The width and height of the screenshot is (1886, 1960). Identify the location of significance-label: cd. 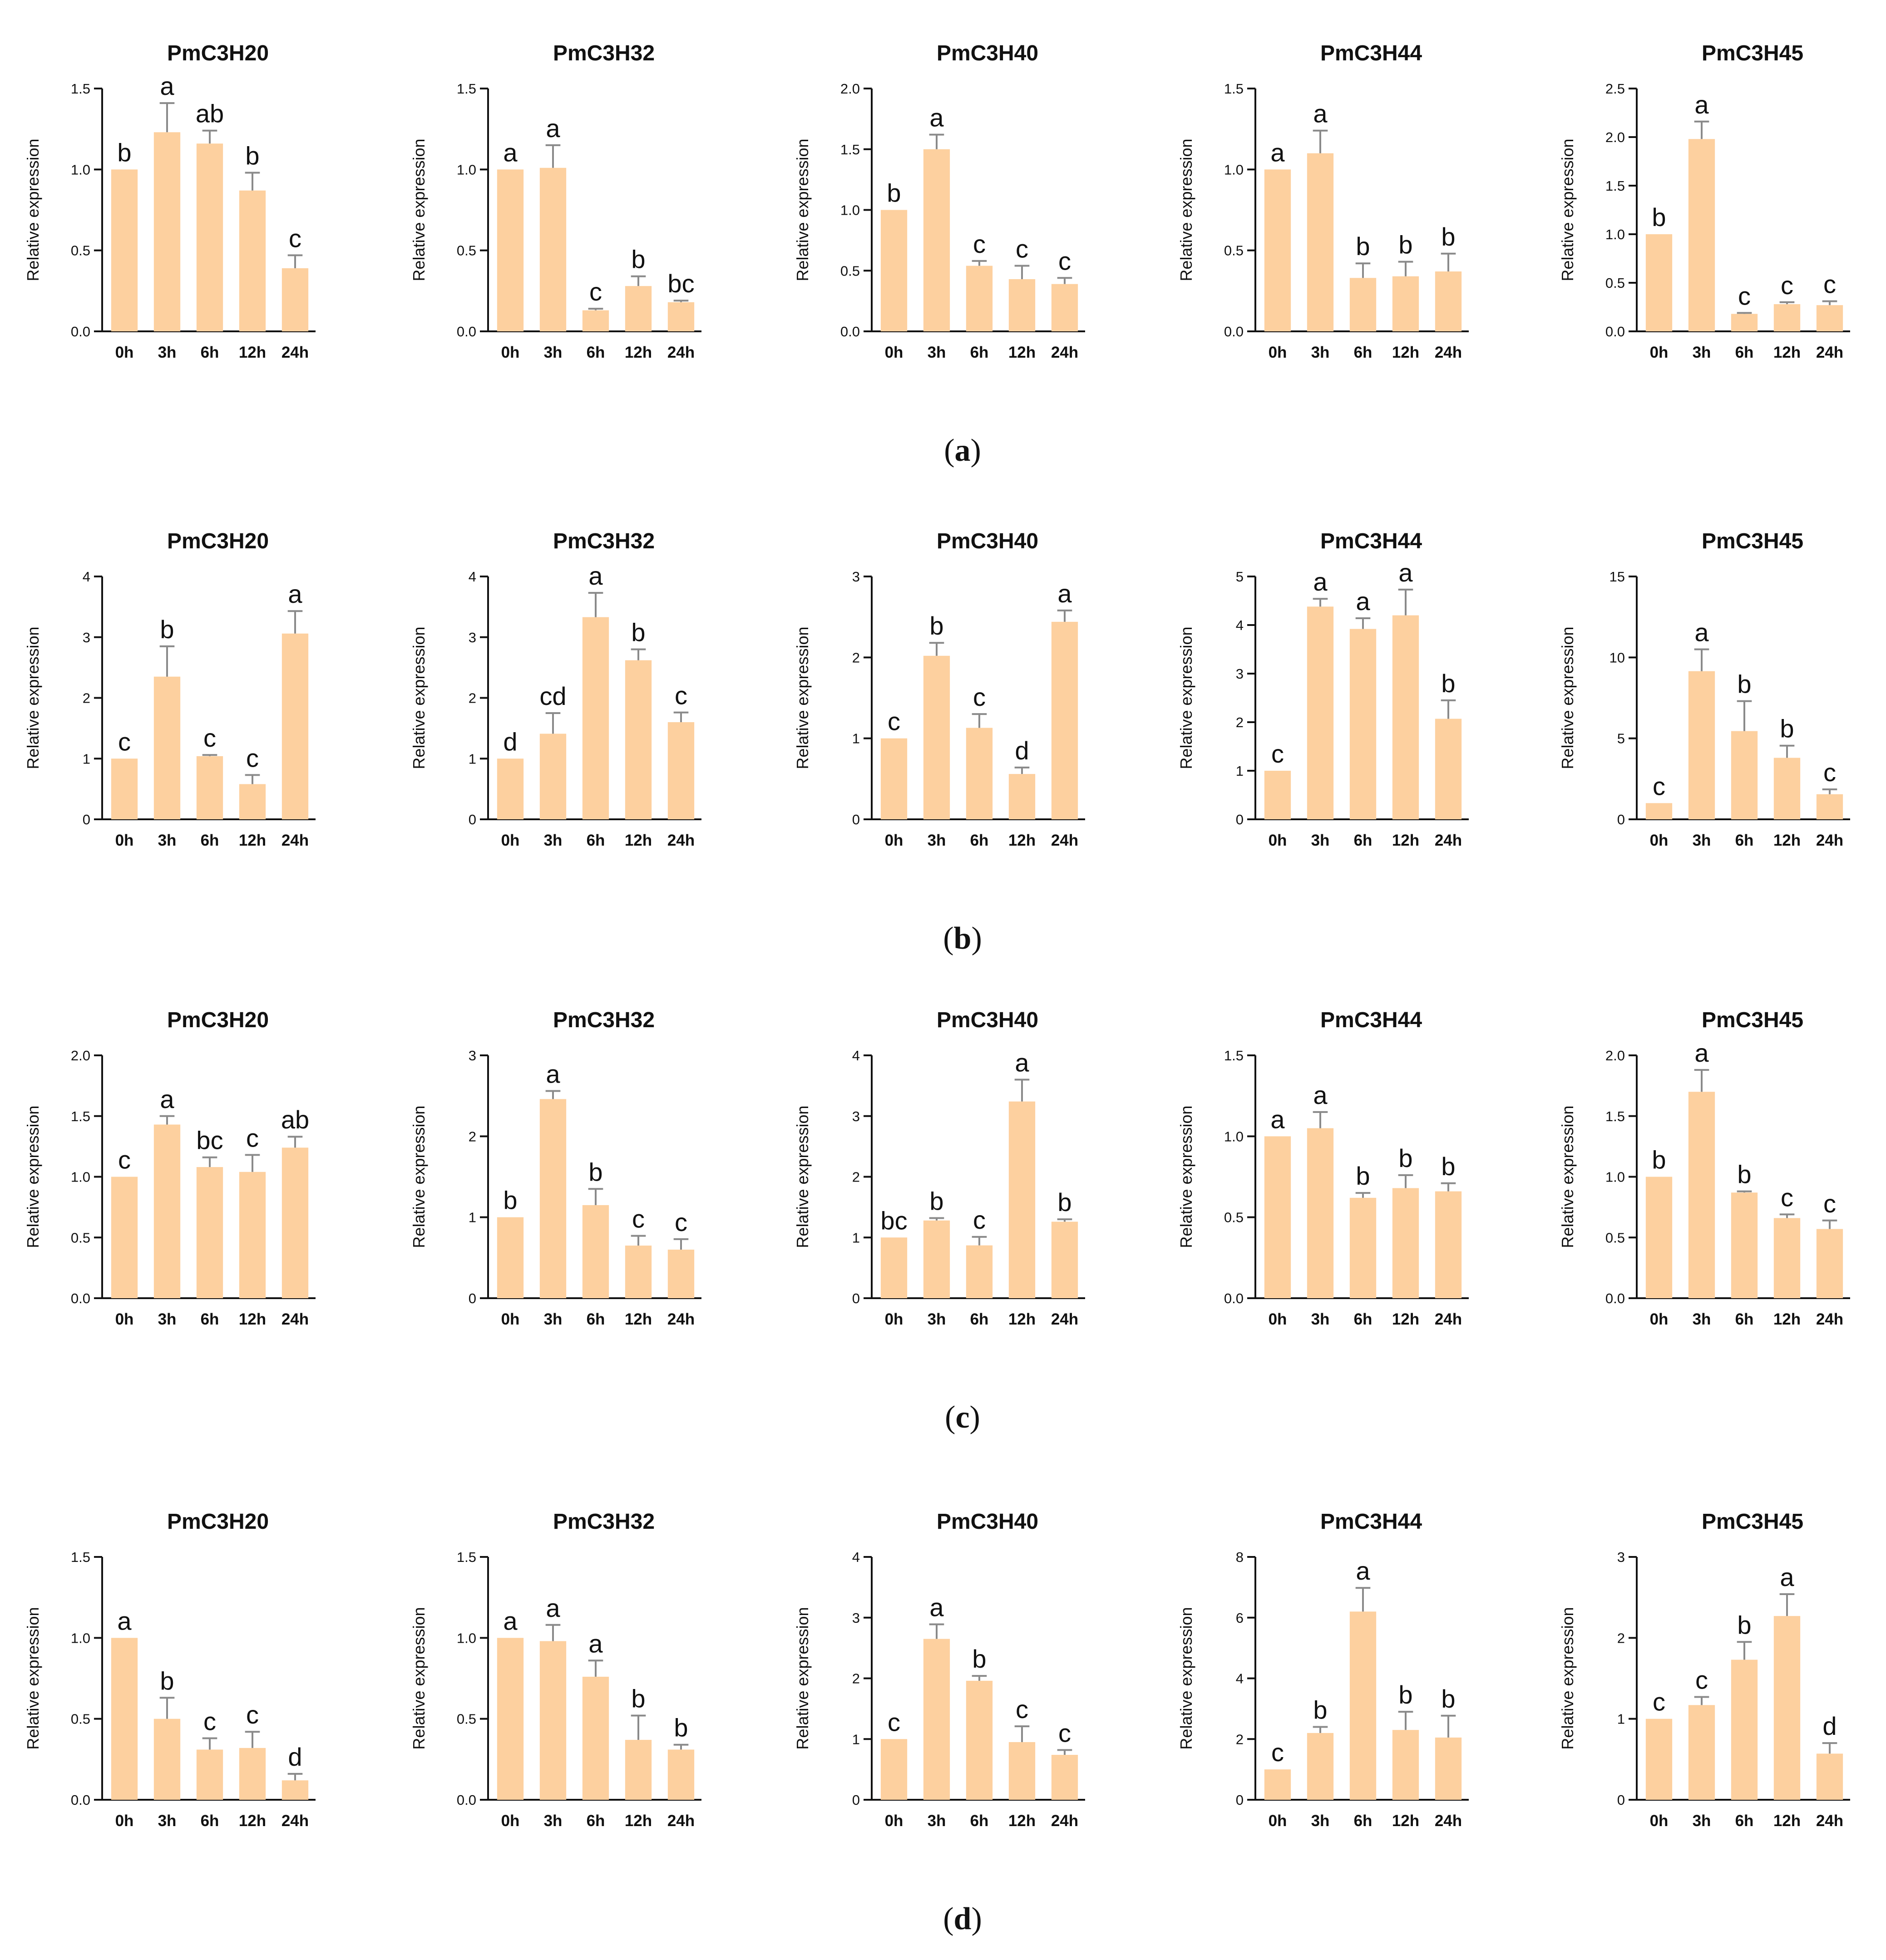
(552, 696).